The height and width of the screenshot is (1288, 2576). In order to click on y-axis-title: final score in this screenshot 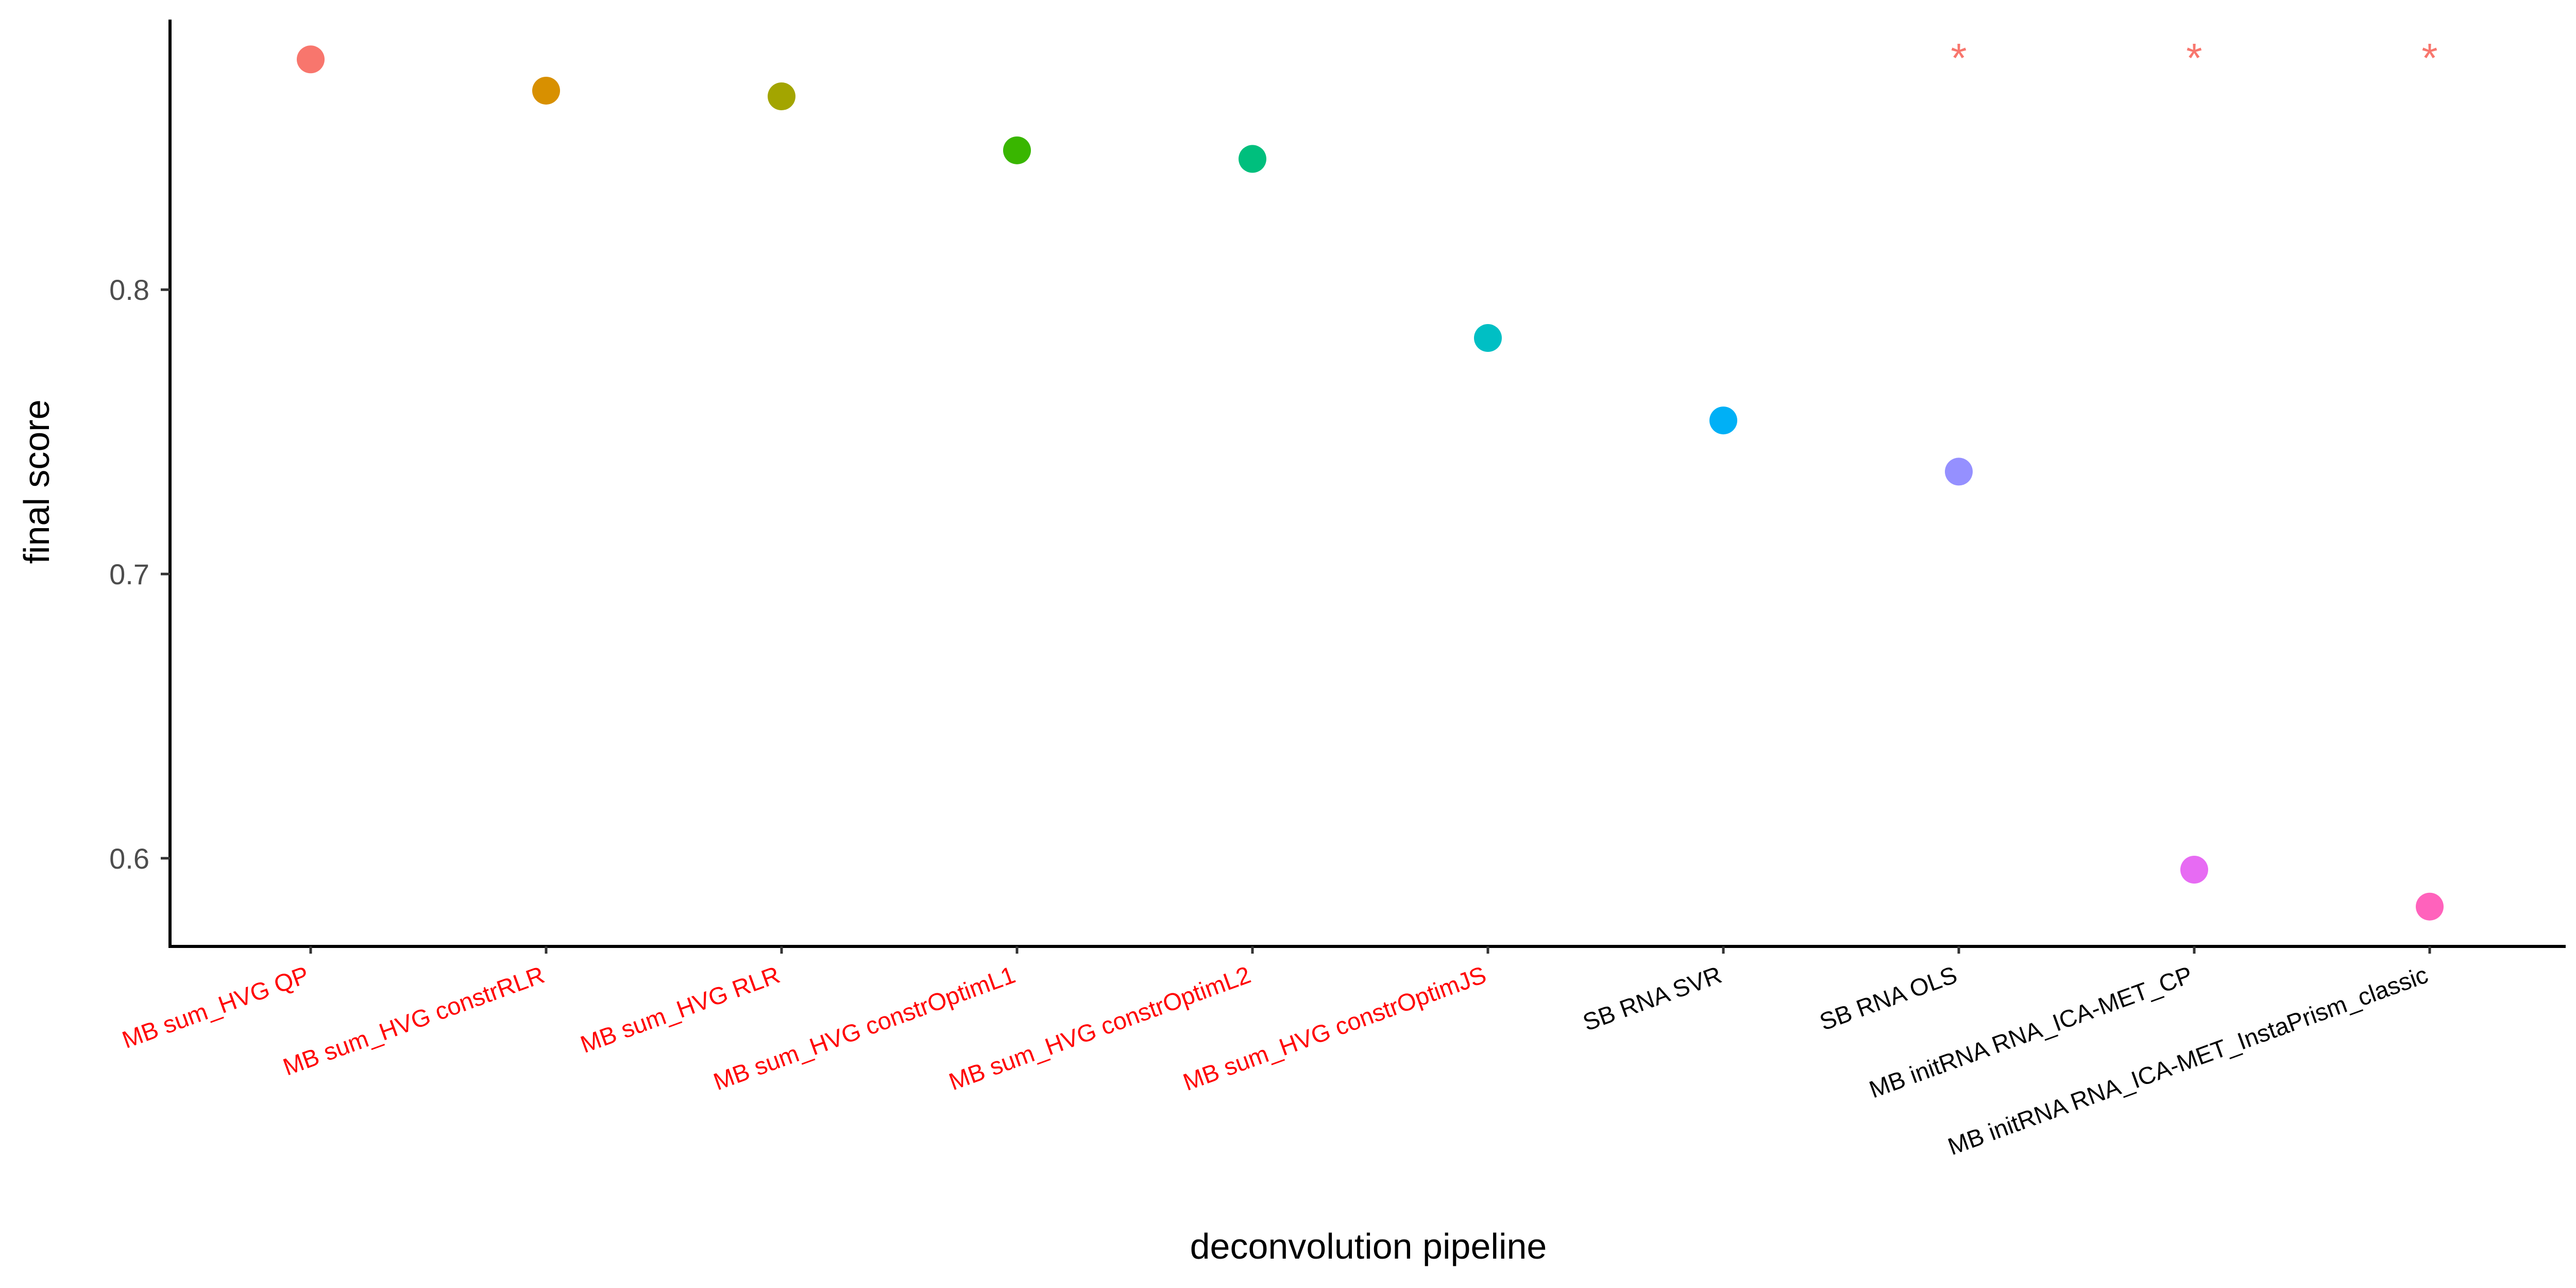, I will do `click(36, 481)`.